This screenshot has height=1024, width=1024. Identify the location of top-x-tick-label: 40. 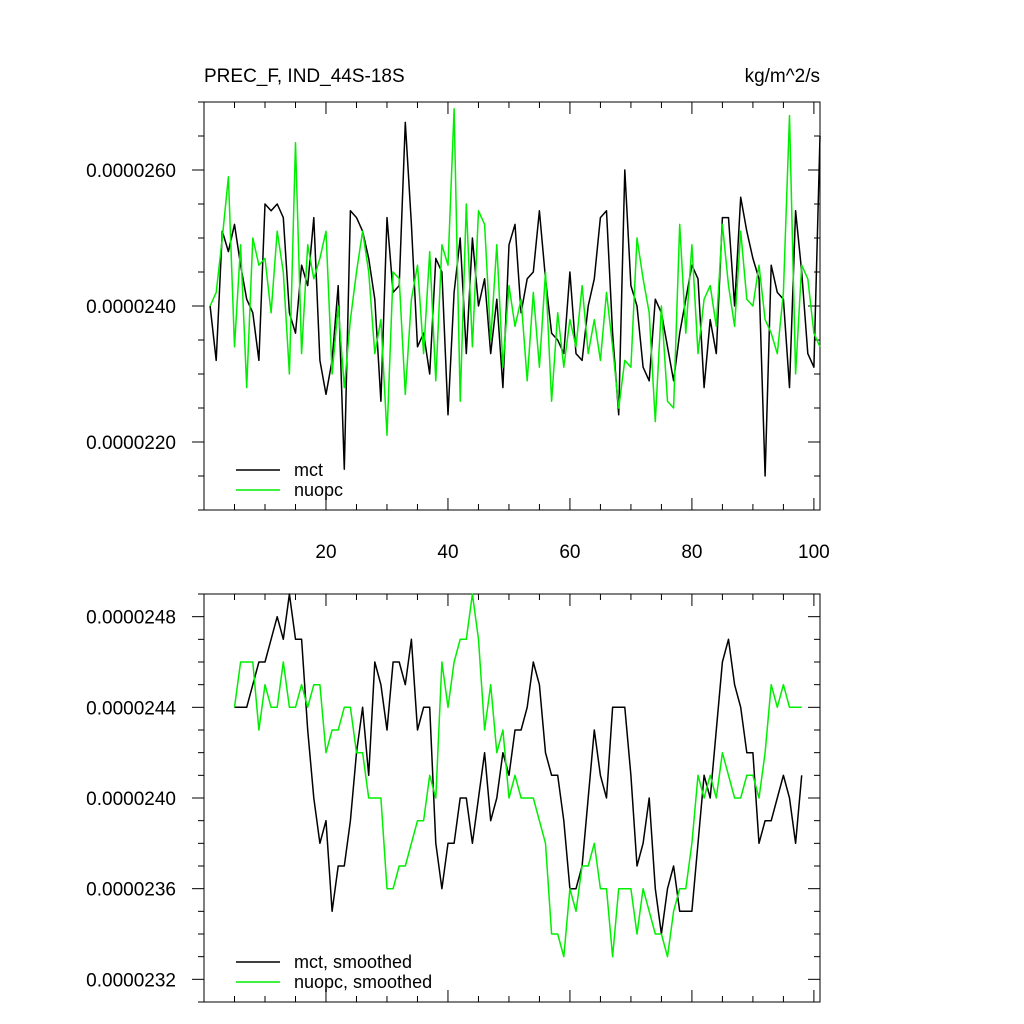
(447, 552).